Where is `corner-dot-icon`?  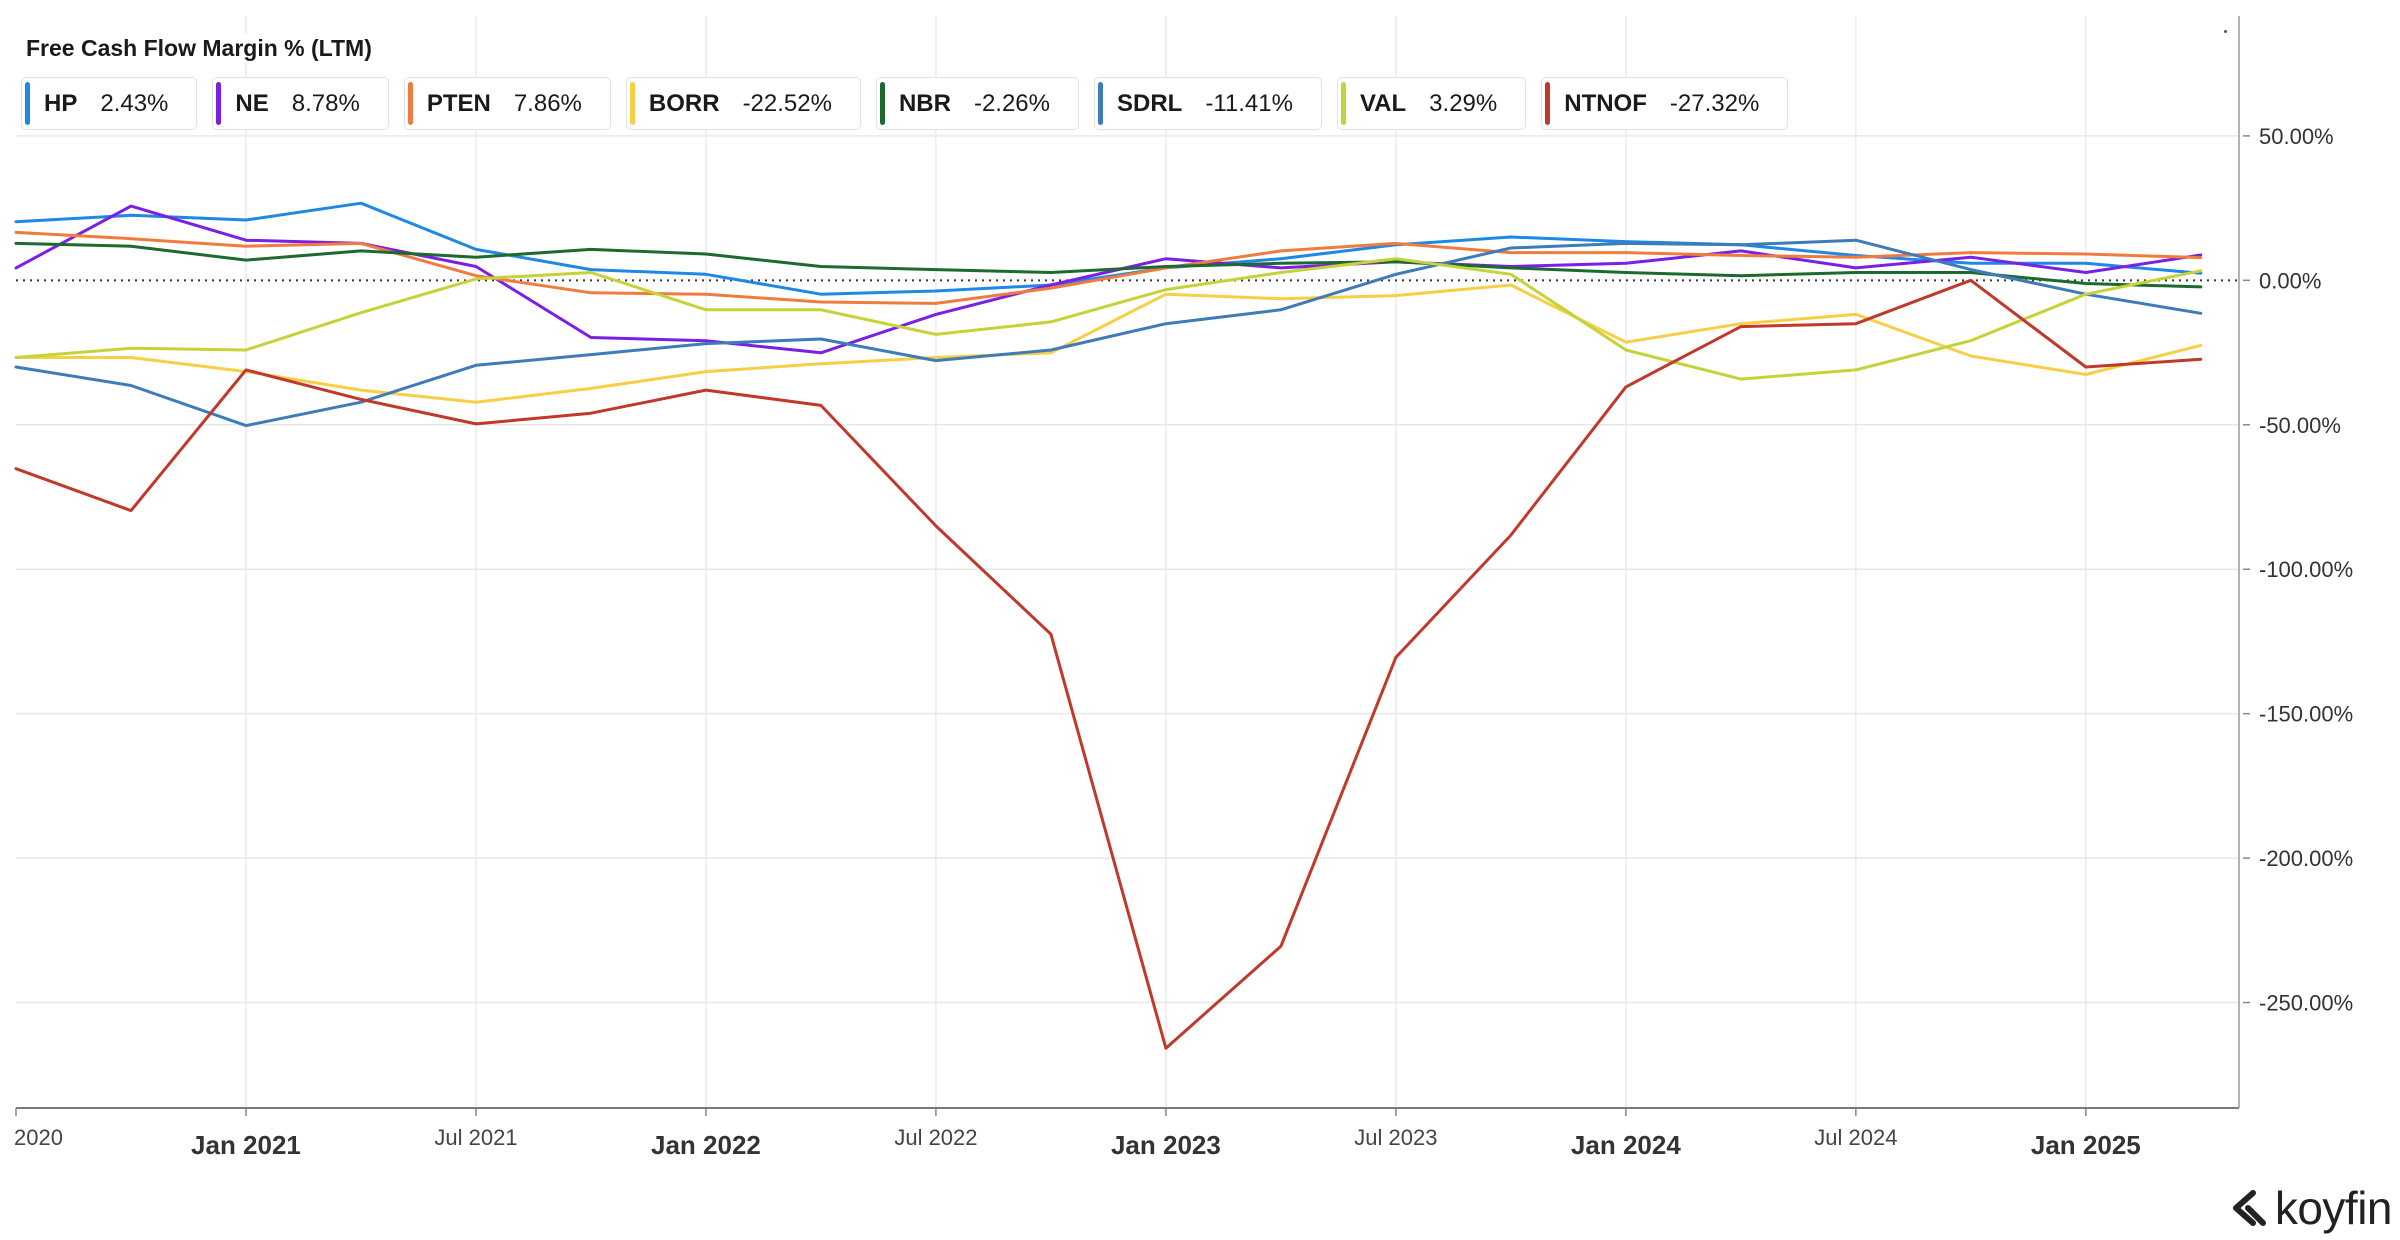
corner-dot-icon is located at coordinates (2225, 31).